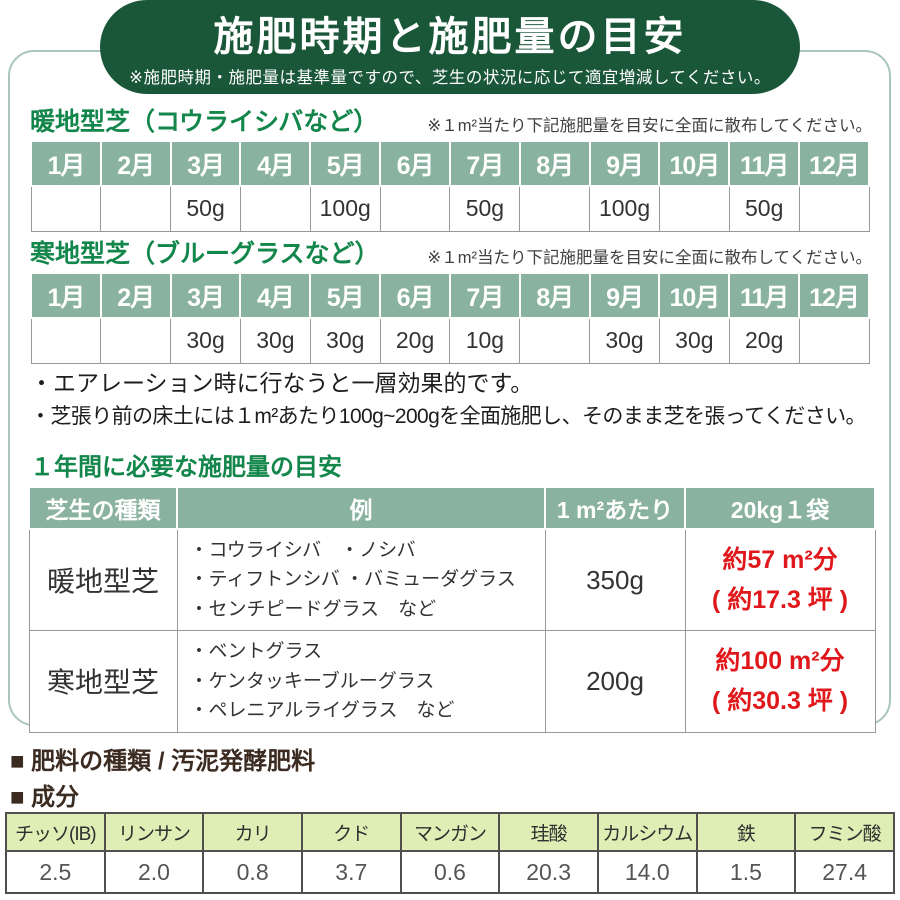  Describe the element at coordinates (282, 383) in the screenshot. I see `tip-aeration: ・エアレーション時に行なうと一層効果的です。` at that location.